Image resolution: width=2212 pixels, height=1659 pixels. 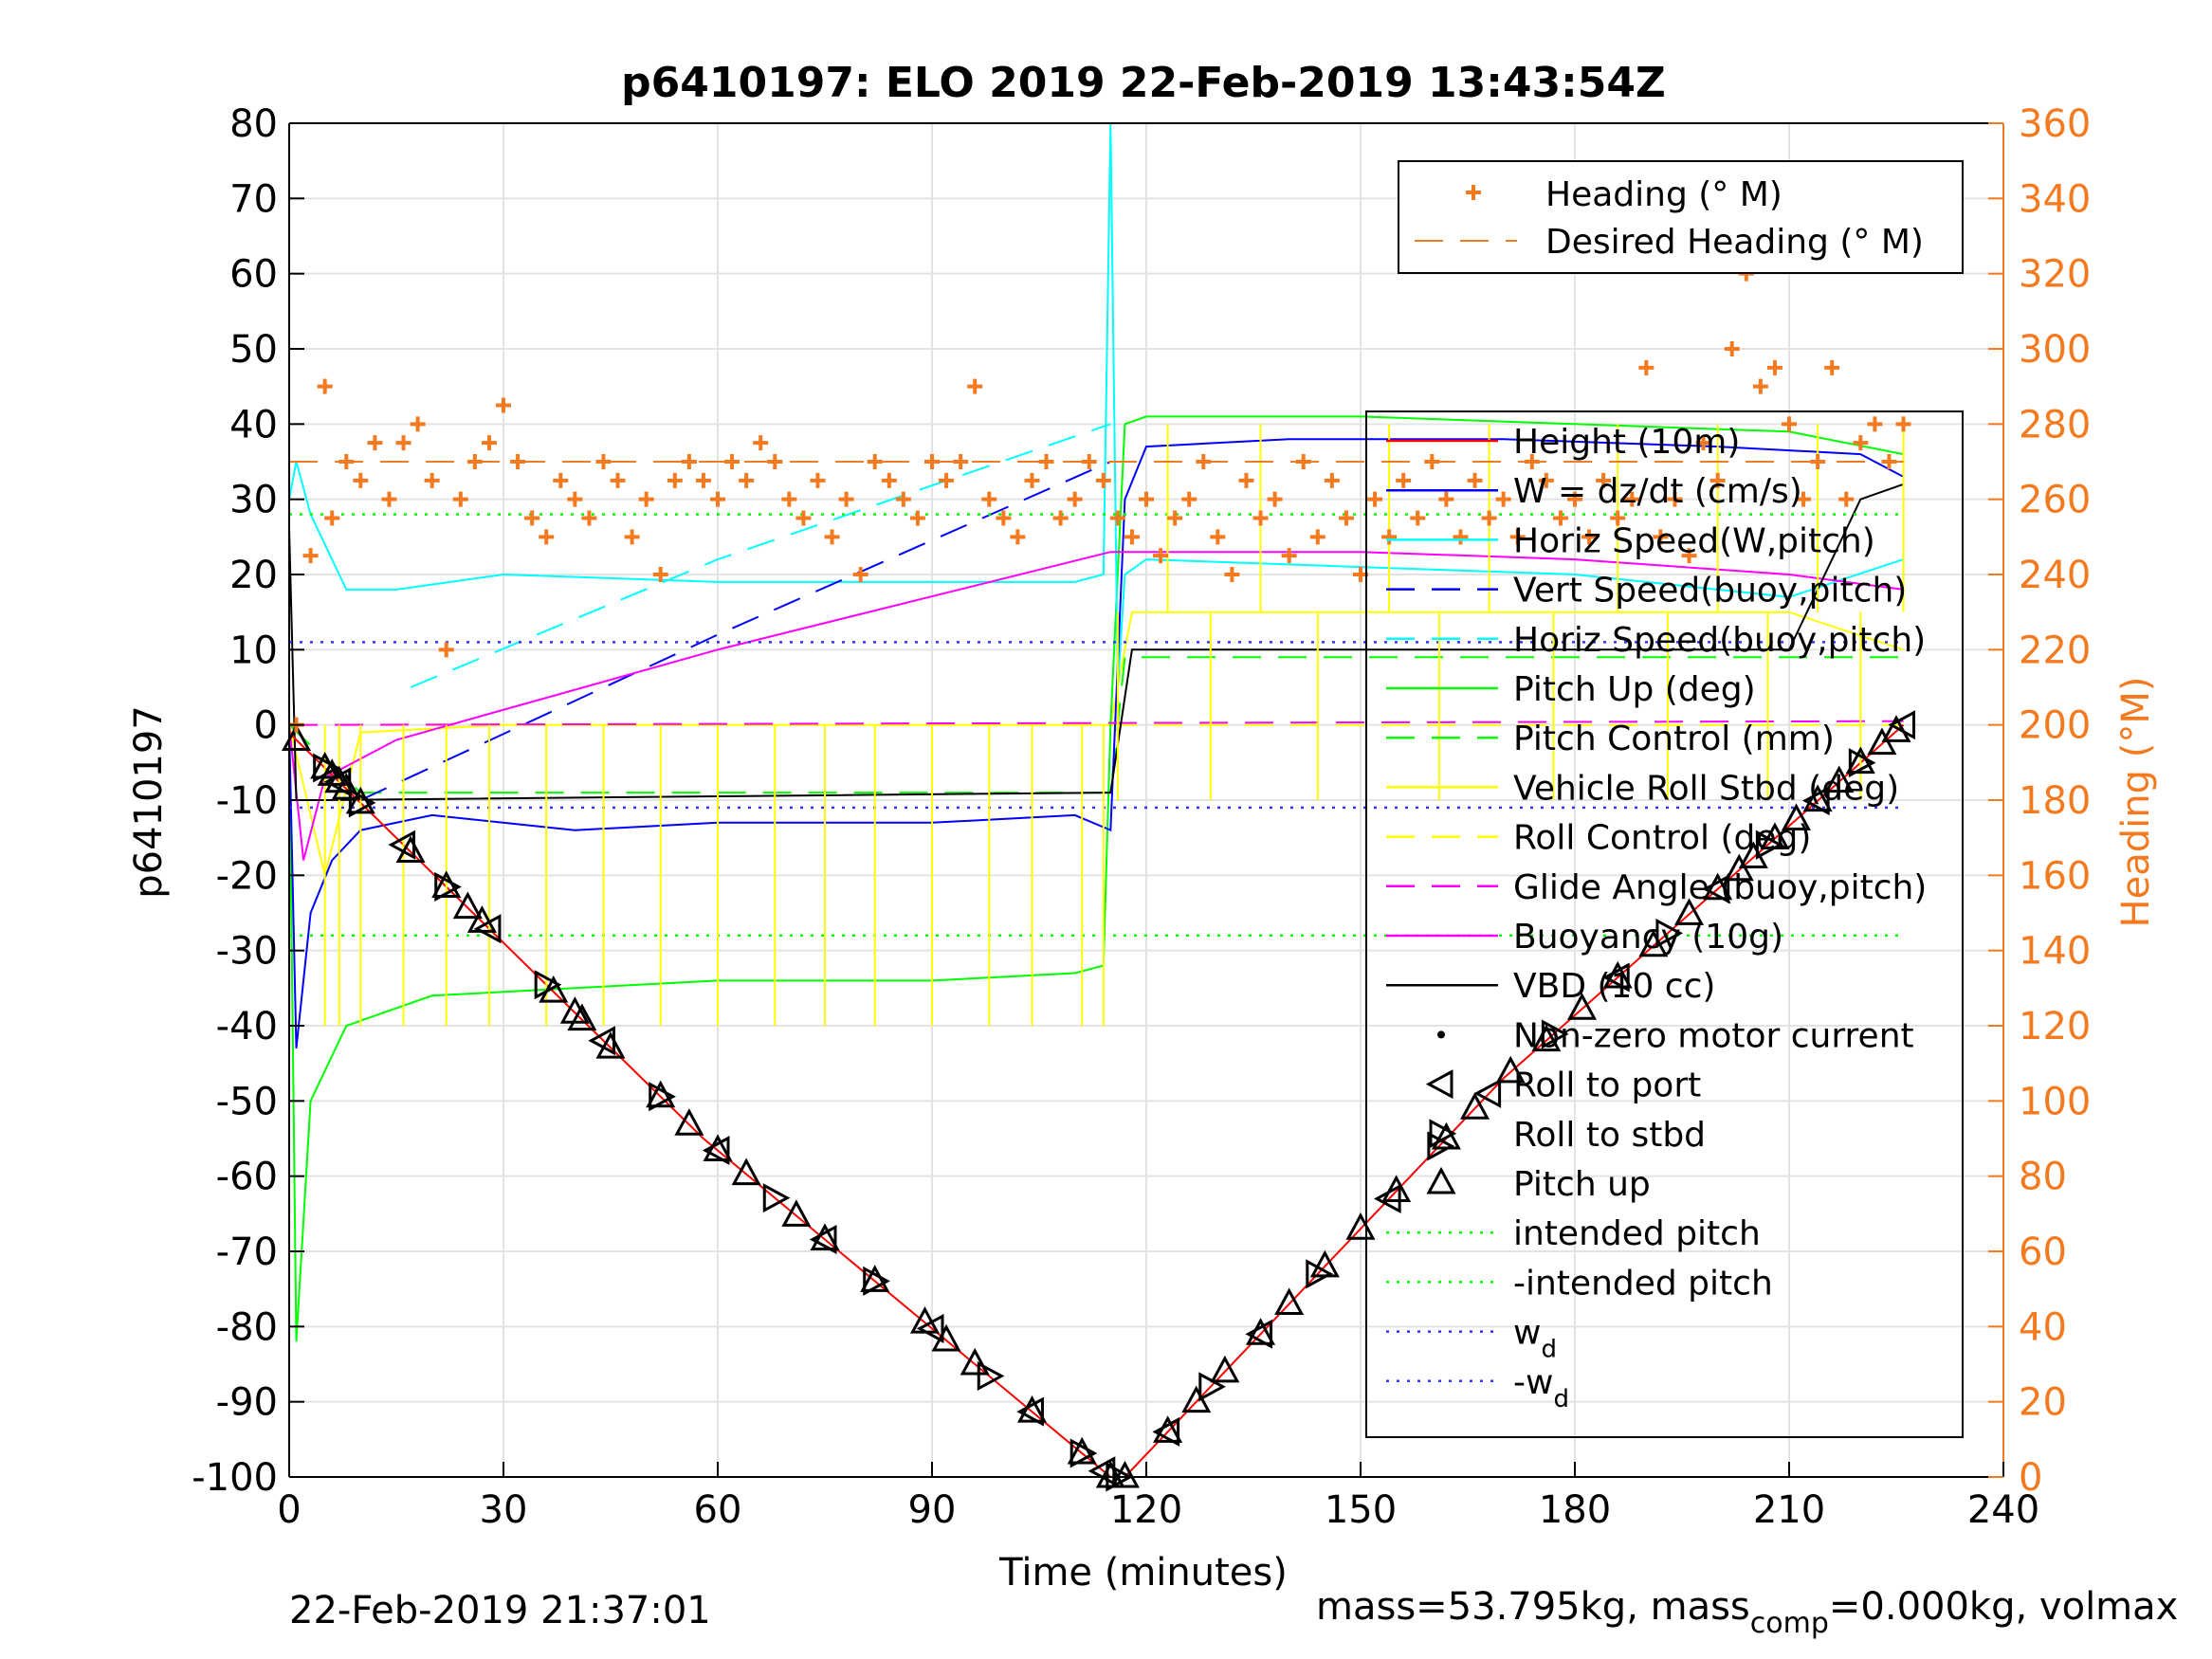 What do you see at coordinates (2043, 1327) in the screenshot?
I see `y2-tick-label: 40` at bounding box center [2043, 1327].